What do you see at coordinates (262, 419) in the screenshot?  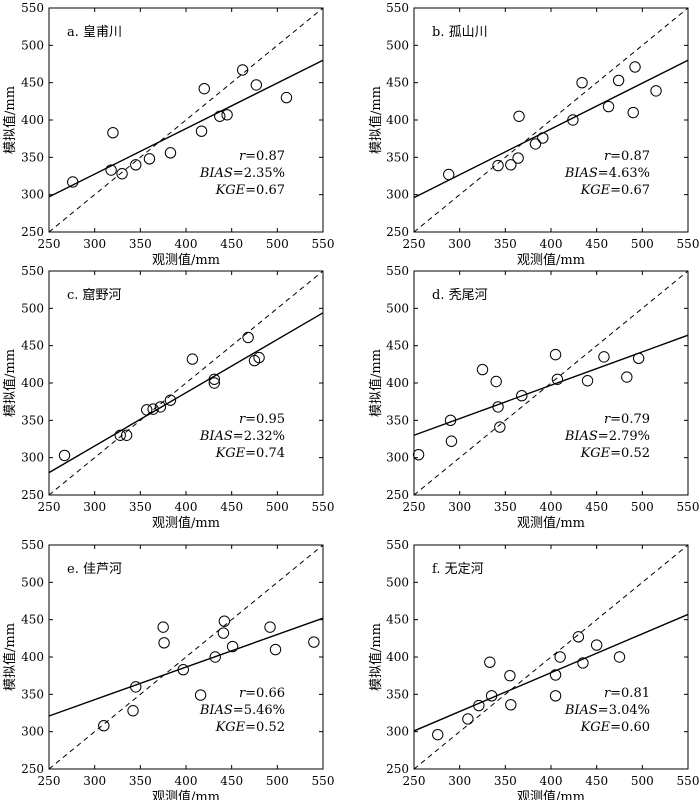 I see `stat-r: r=0.95` at bounding box center [262, 419].